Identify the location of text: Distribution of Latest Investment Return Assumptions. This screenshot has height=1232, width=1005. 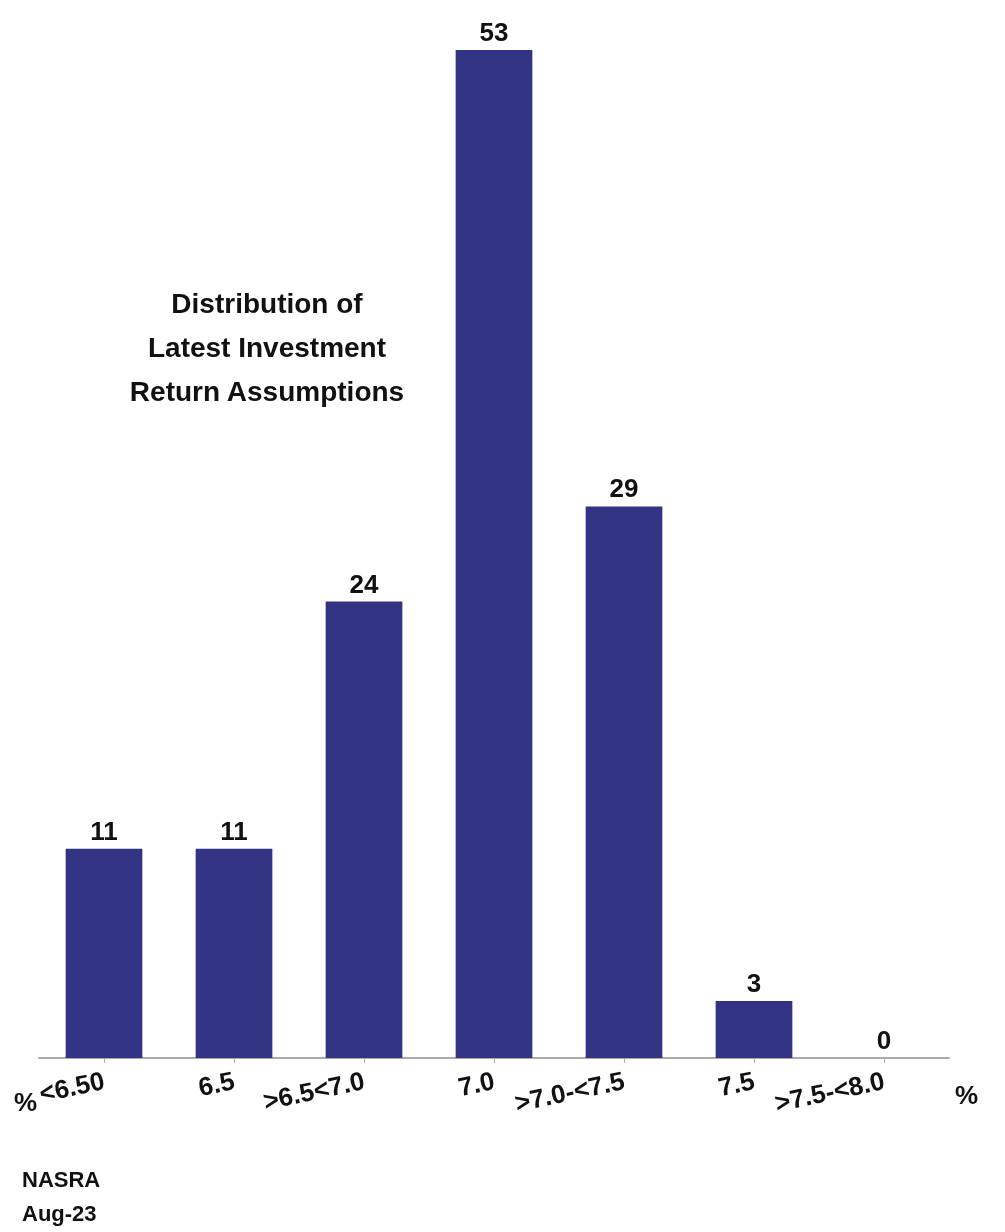
(267, 347).